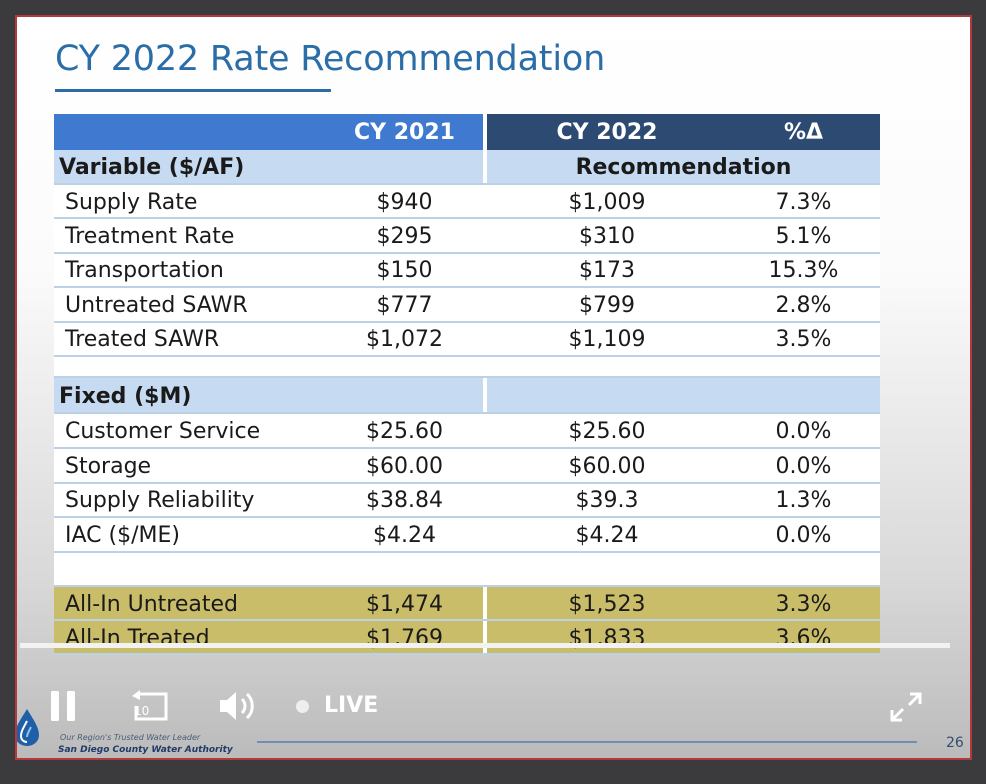  What do you see at coordinates (803, 604) in the screenshot?
I see `pct-change-value: 3.3%` at bounding box center [803, 604].